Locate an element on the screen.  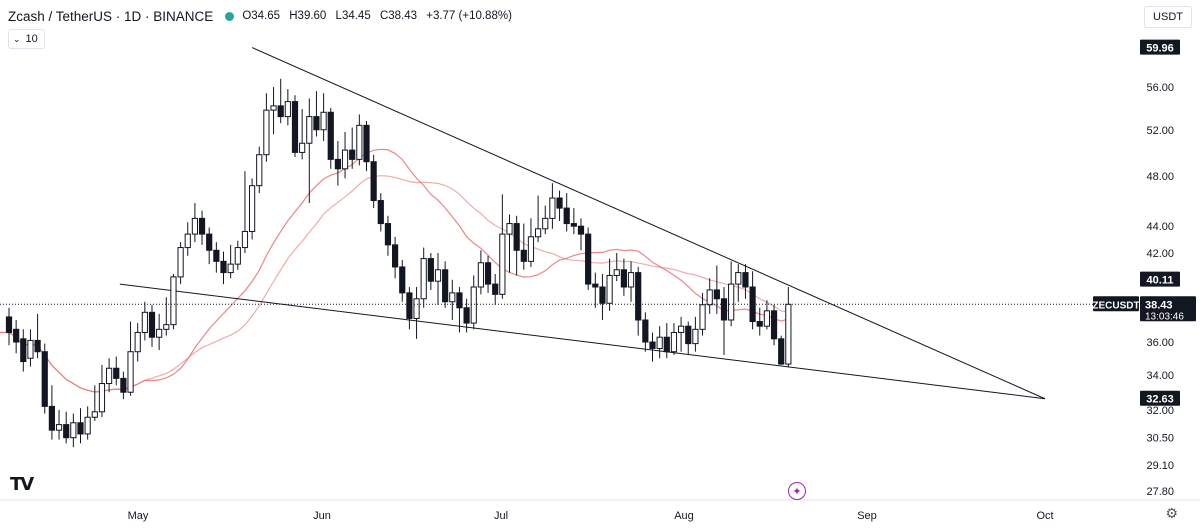
tradingview-logo: TV is located at coordinates (22, 484).